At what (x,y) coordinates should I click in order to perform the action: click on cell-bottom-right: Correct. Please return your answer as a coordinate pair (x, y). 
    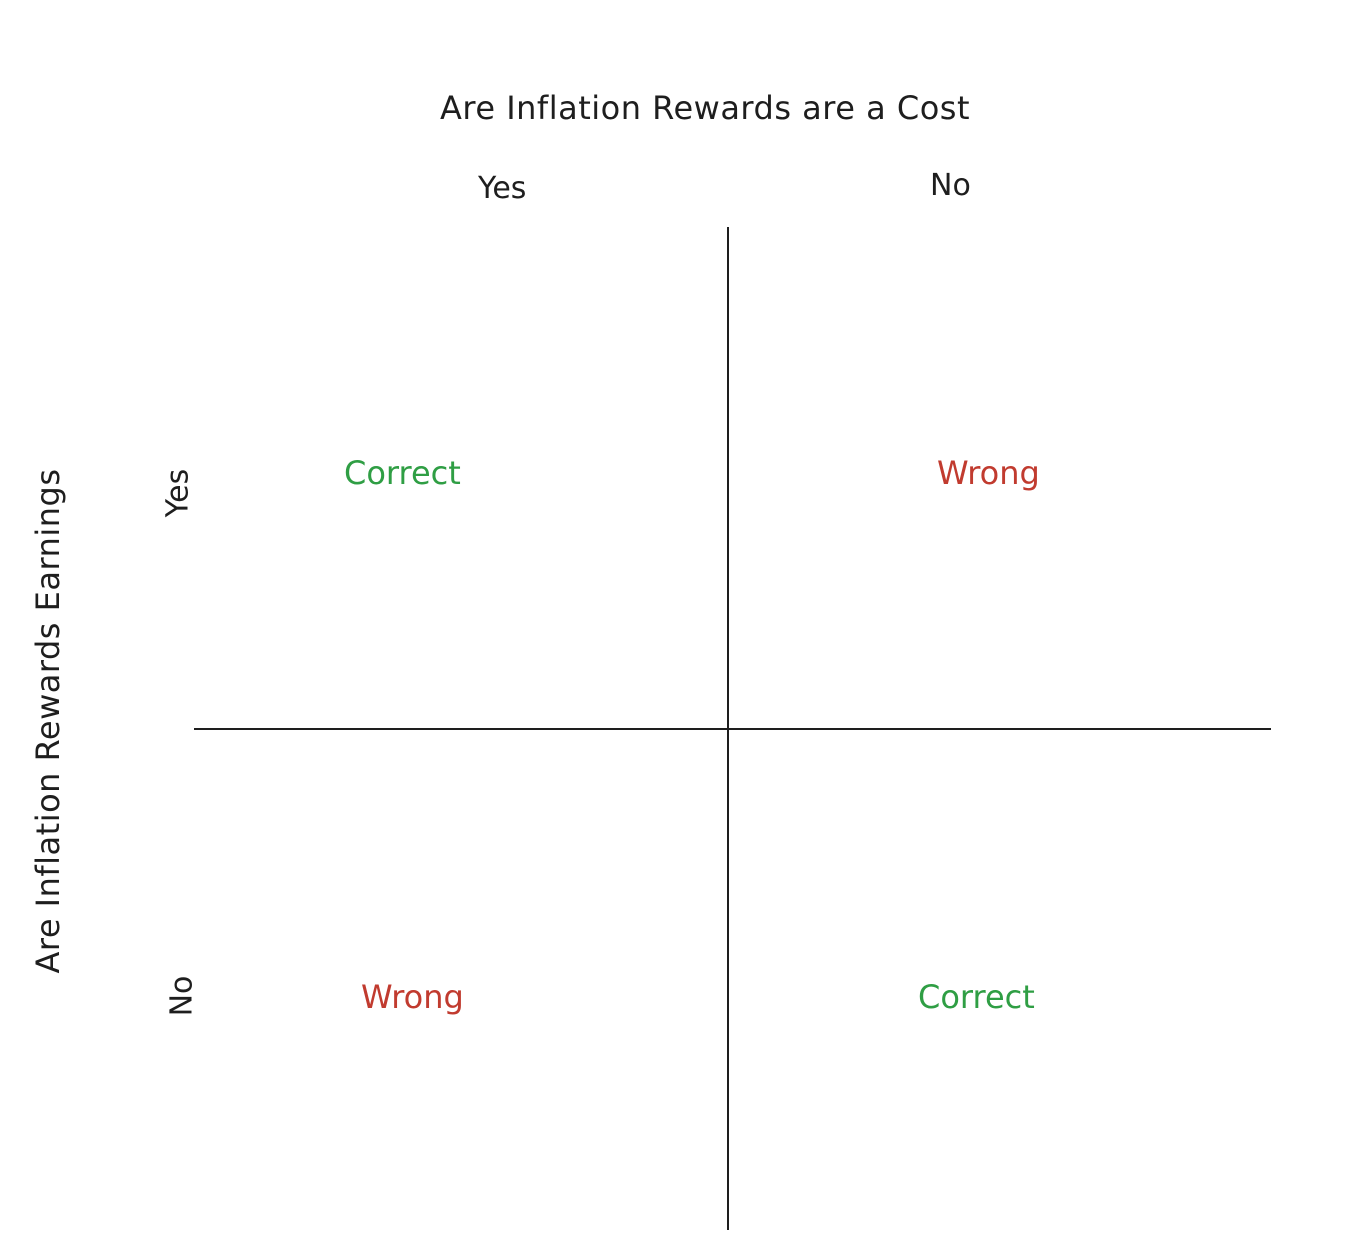
    Looking at the image, I should click on (976, 997).